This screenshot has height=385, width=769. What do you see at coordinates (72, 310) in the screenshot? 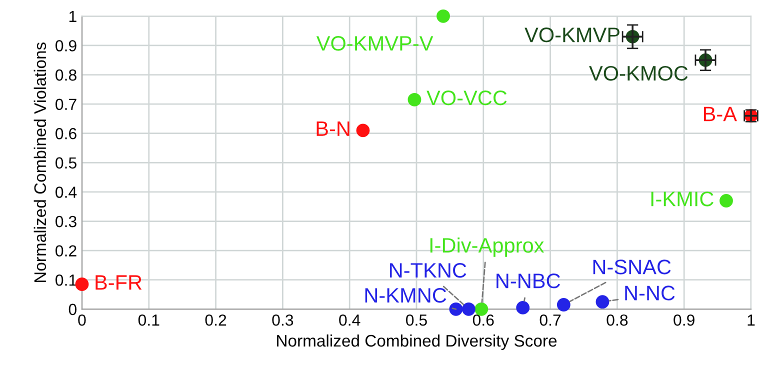
I see `y-tick-label: 0` at bounding box center [72, 310].